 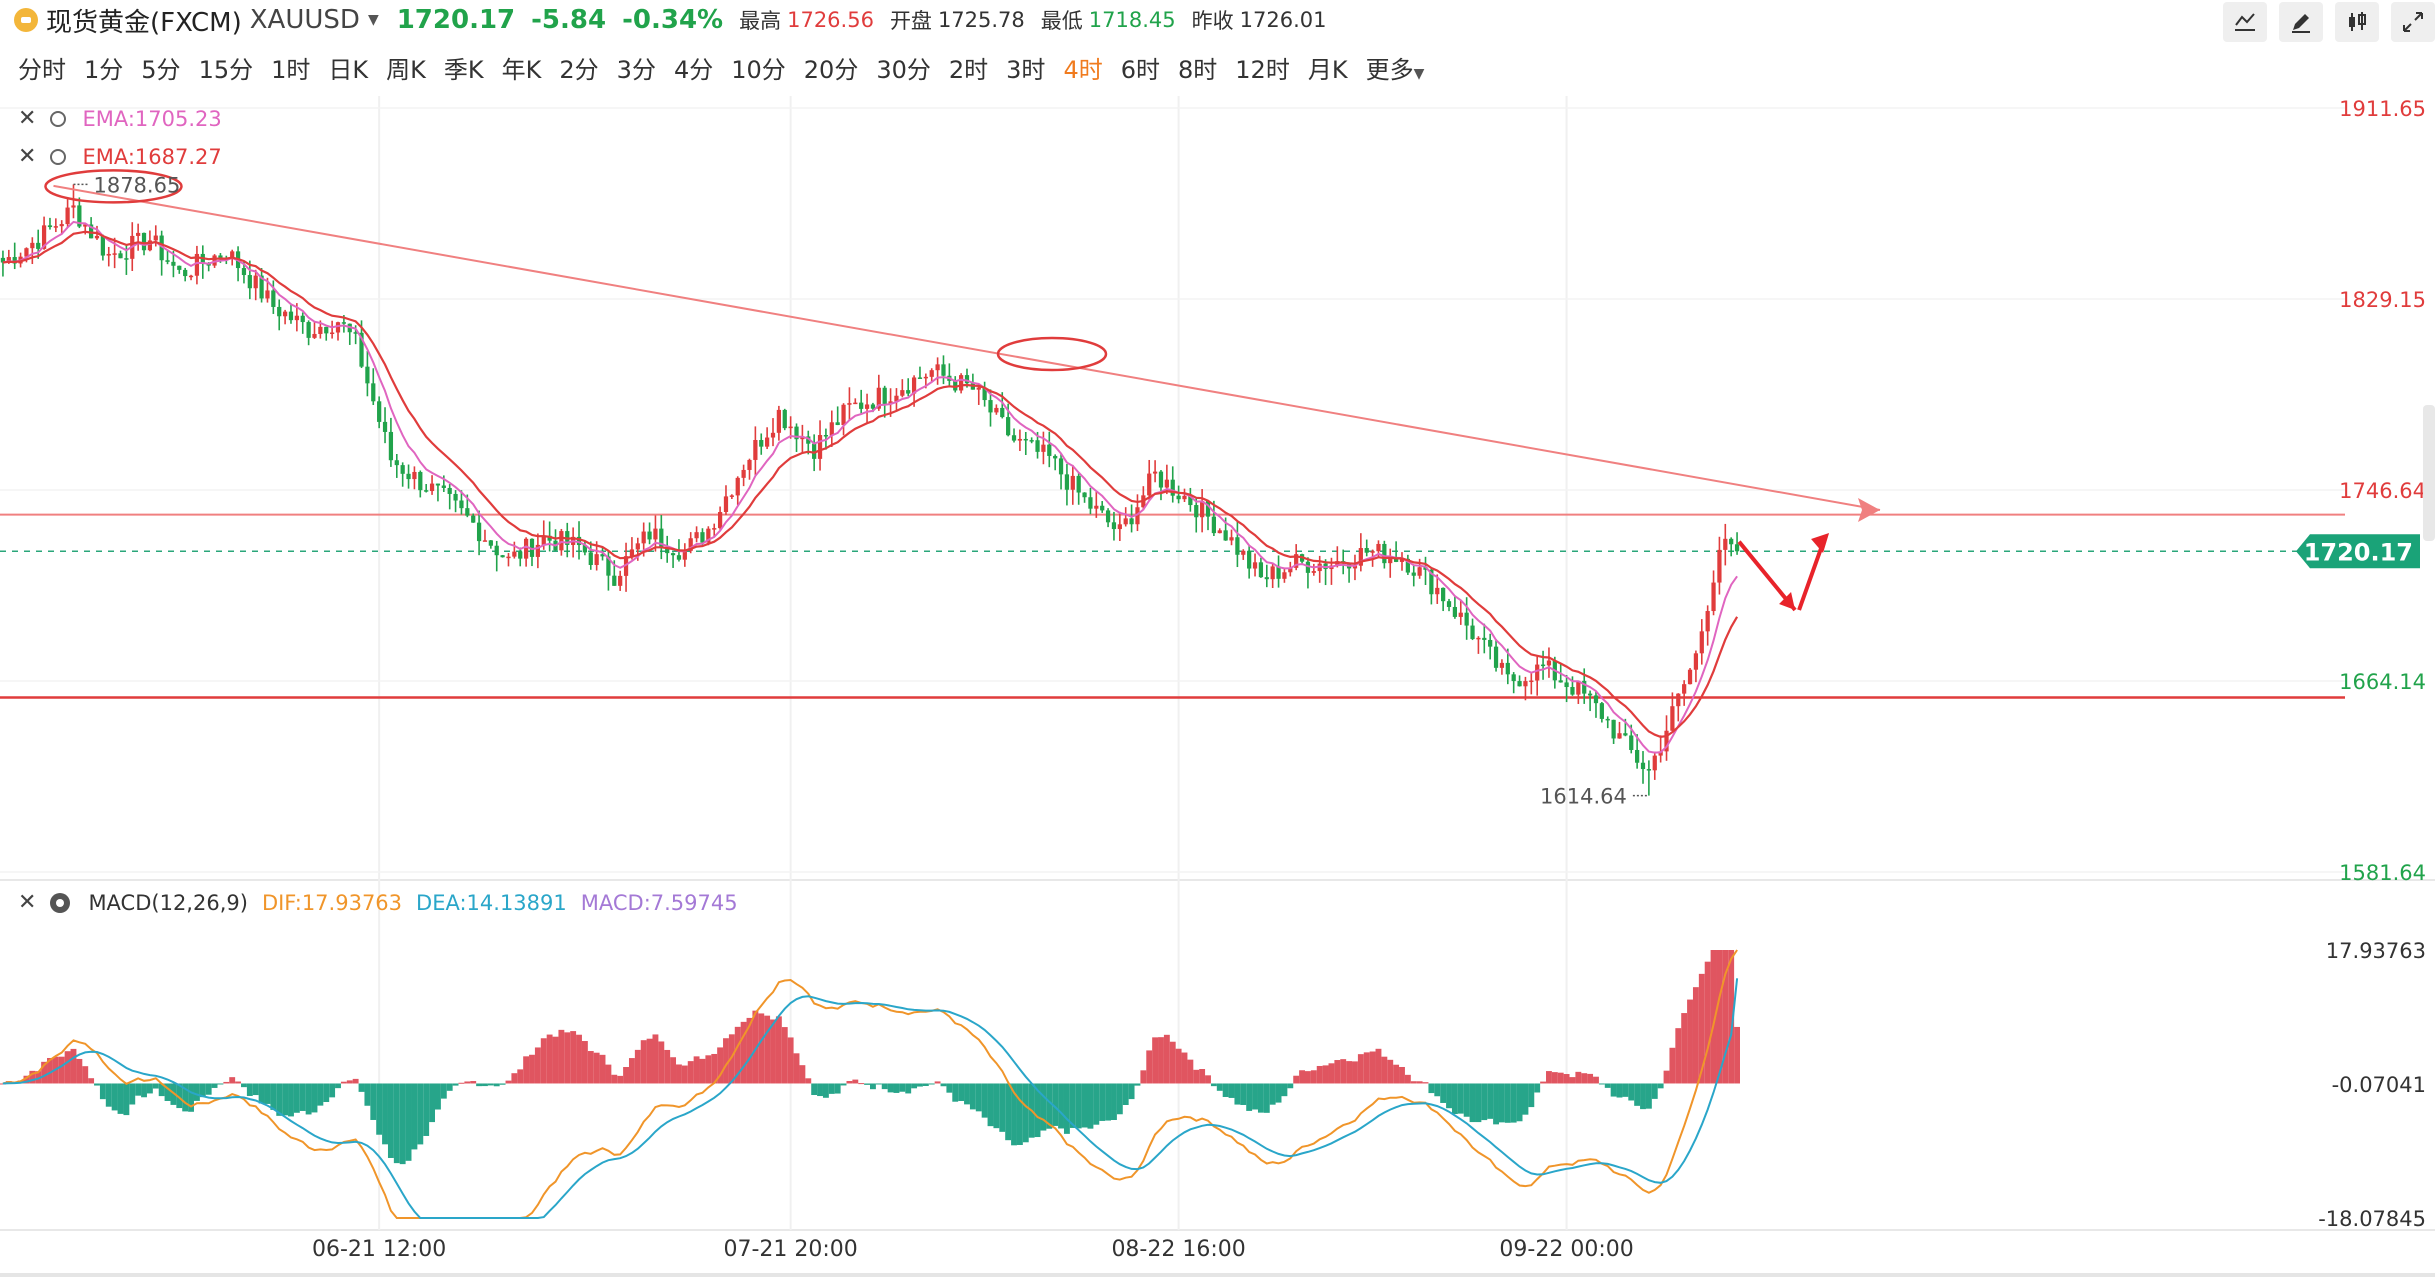 What do you see at coordinates (2245, 22) in the screenshot?
I see `trend-line-icon` at bounding box center [2245, 22].